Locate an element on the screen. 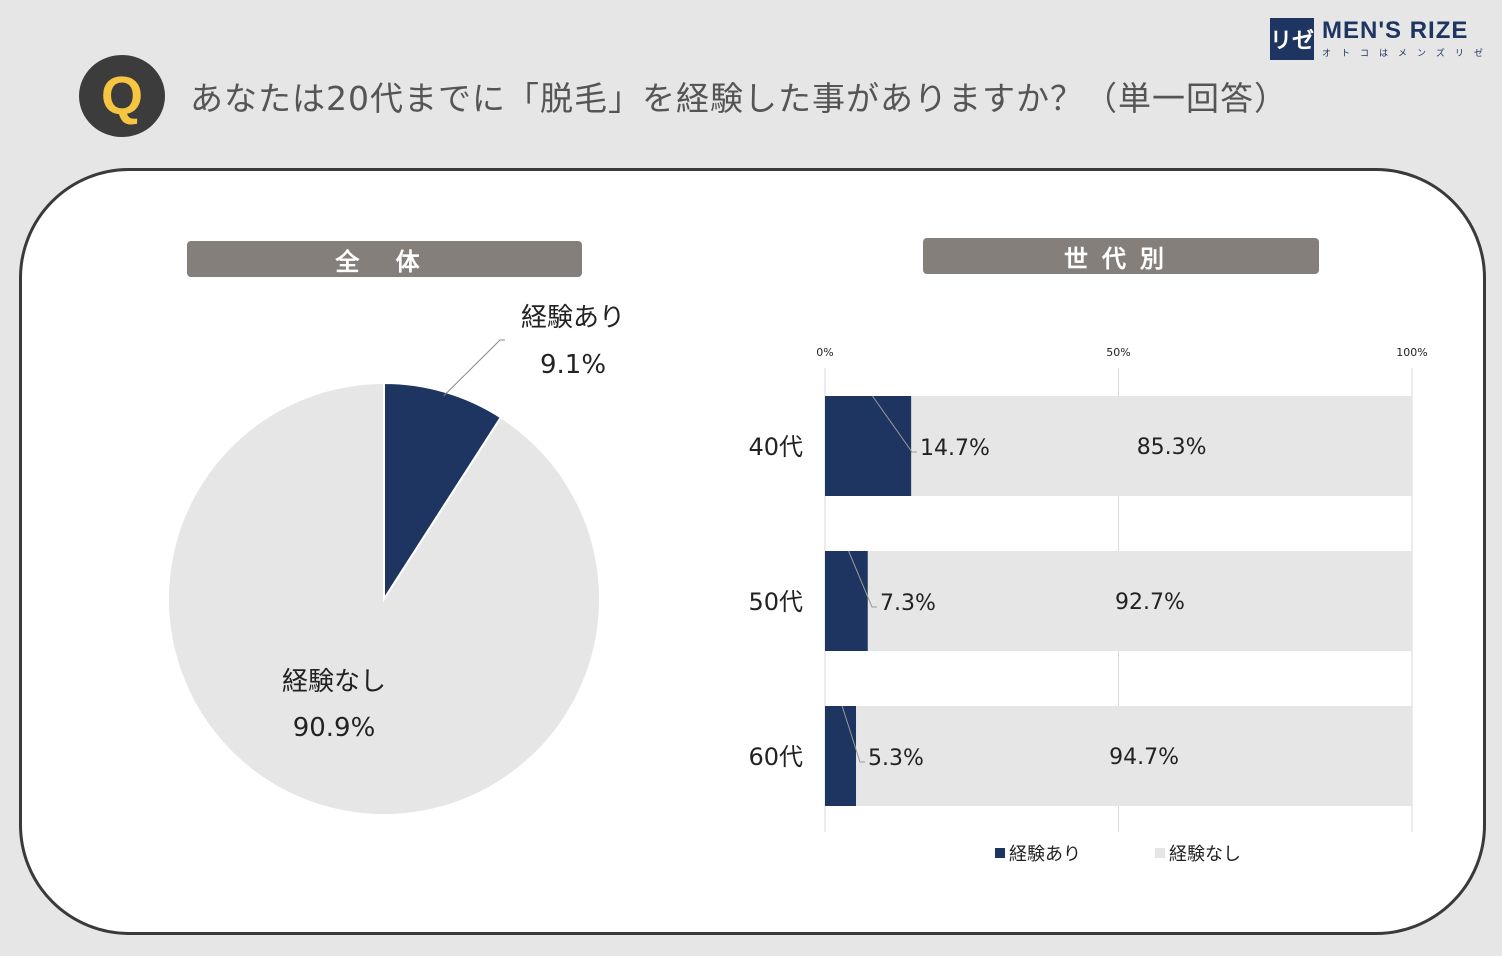 This screenshot has height=956, width=1502. bar-label-no-50代: 92.7% is located at coordinates (1150, 602).